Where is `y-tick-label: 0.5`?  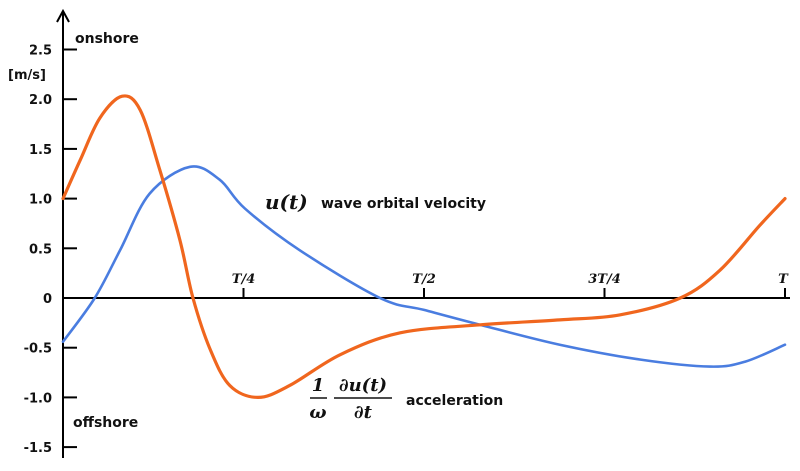 y-tick-label: 0.5 is located at coordinates (40, 249).